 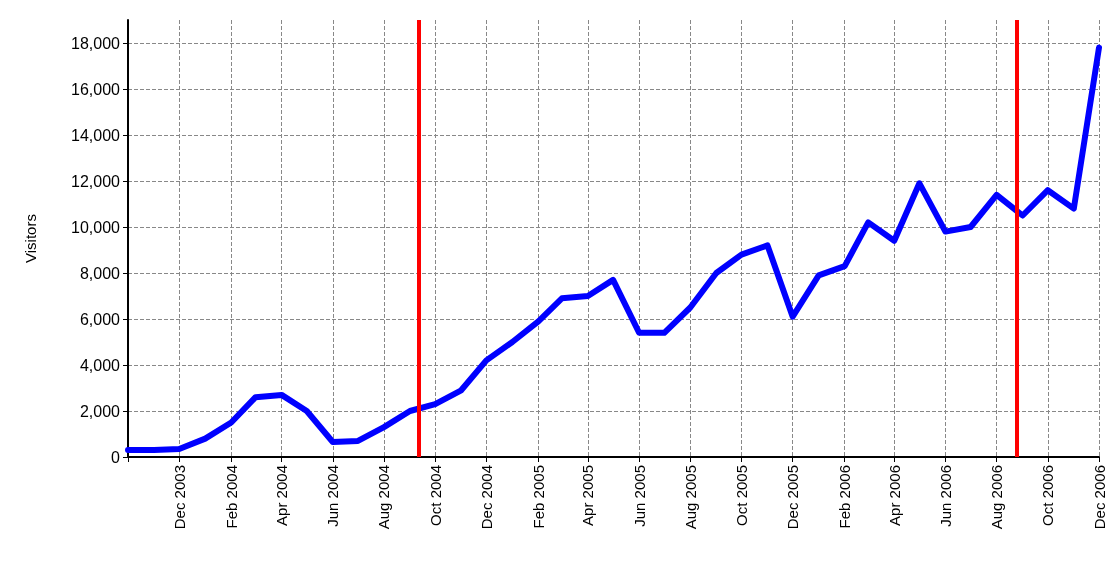 I want to click on y-tick-label: 0, so click(x=116, y=457).